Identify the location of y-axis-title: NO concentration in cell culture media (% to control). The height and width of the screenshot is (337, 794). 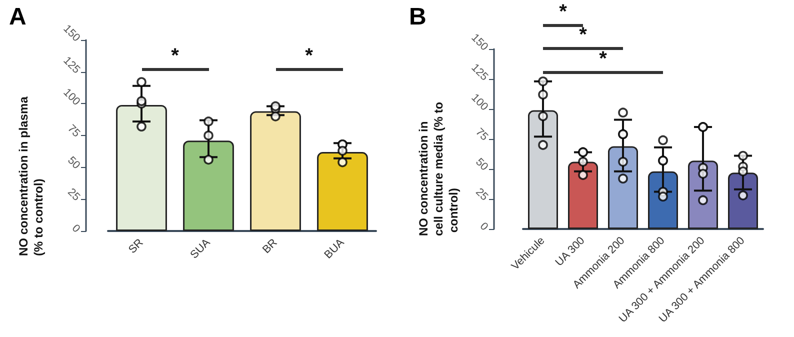
(438, 169).